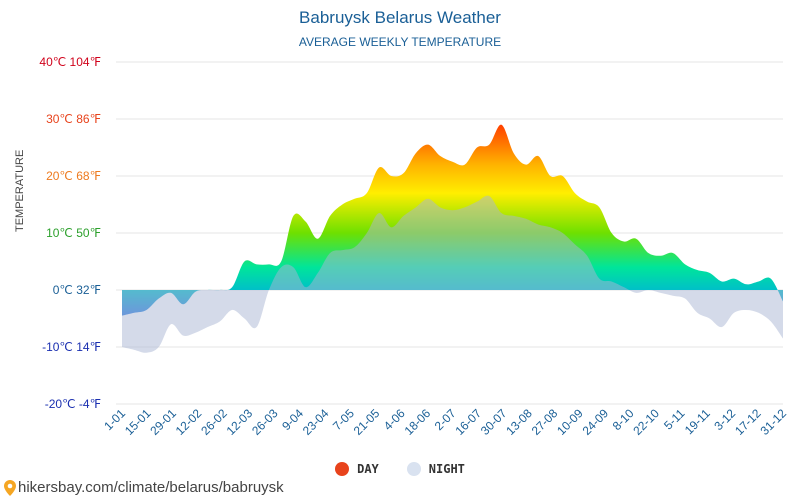 The image size is (800, 500). I want to click on legend-day-marker, so click(342, 469).